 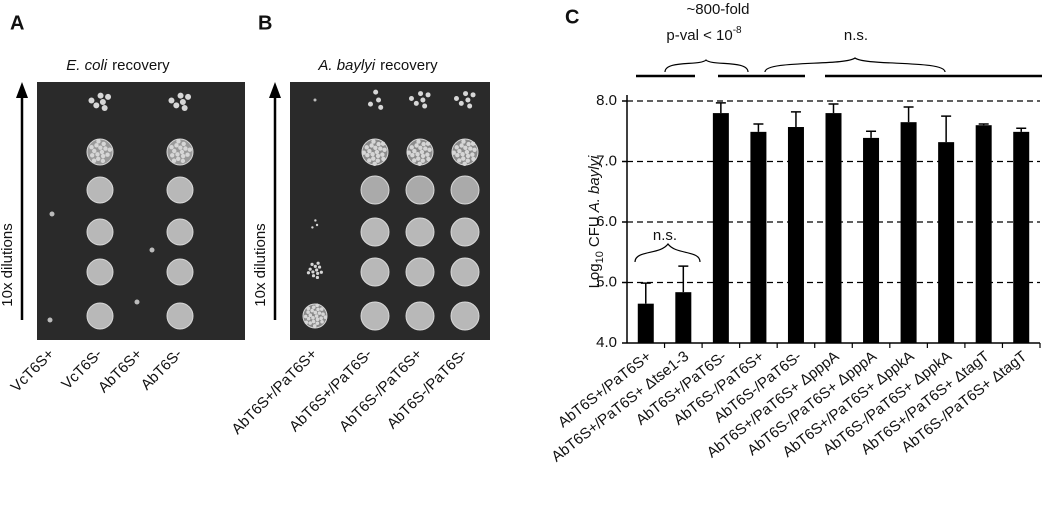 I want to click on title-rest: recovery, so click(x=141, y=65).